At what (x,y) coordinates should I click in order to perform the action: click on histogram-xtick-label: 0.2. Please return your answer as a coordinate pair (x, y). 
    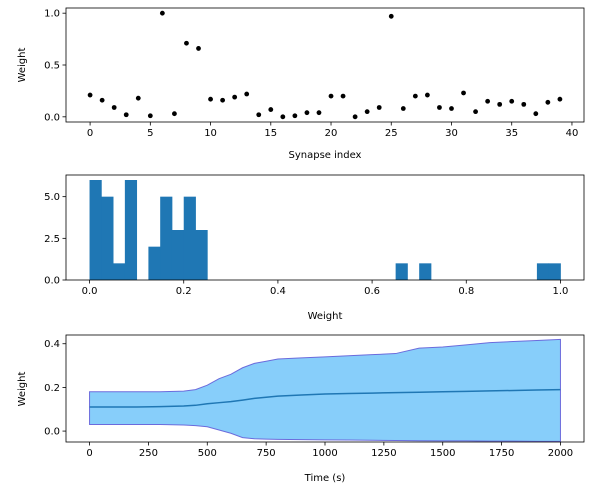
    Looking at the image, I should click on (184, 291).